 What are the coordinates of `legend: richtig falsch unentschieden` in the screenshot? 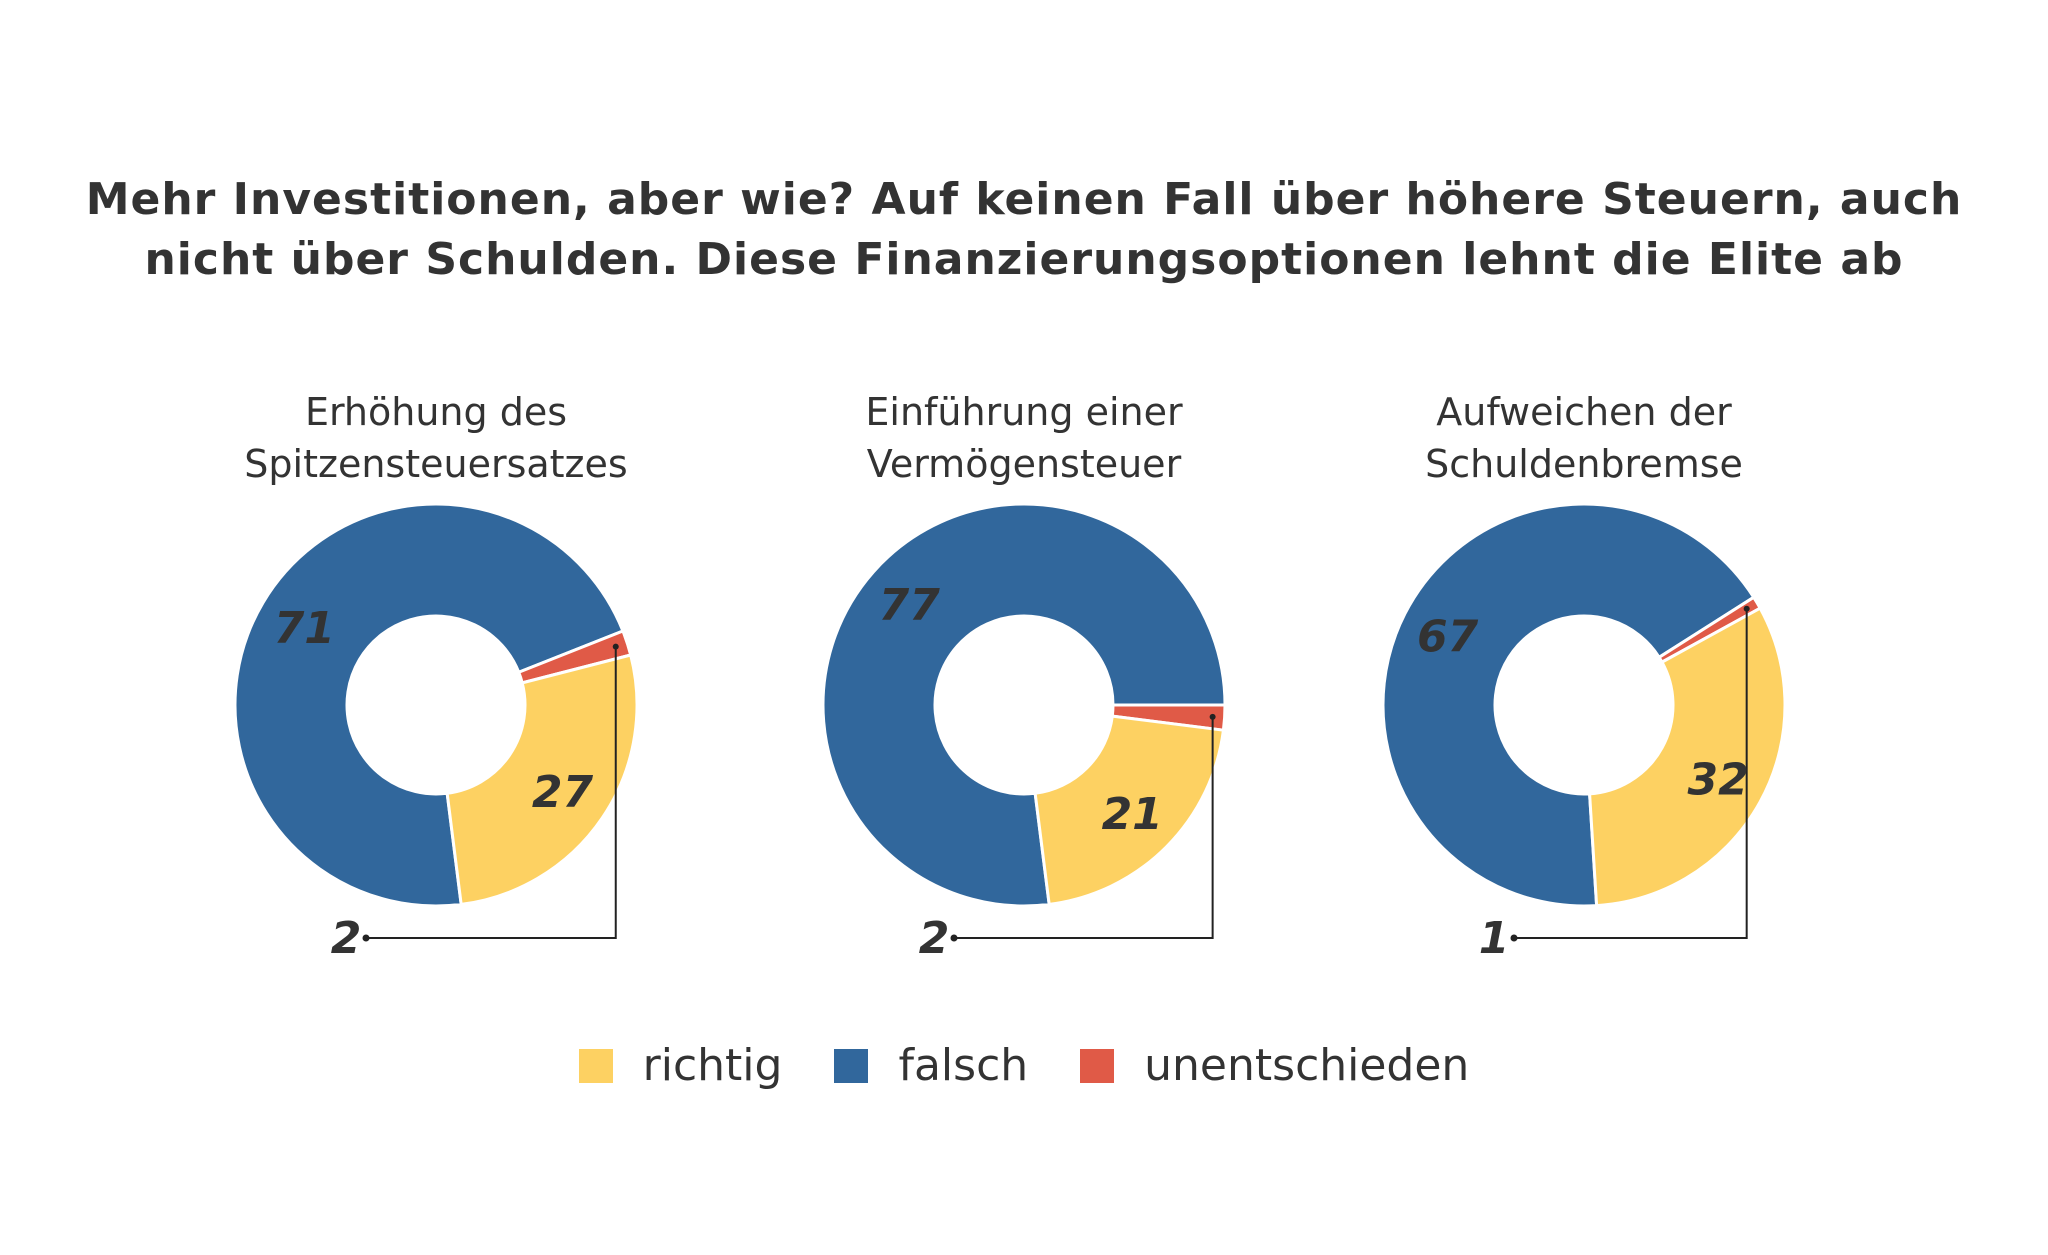 It's located at (1024, 1065).